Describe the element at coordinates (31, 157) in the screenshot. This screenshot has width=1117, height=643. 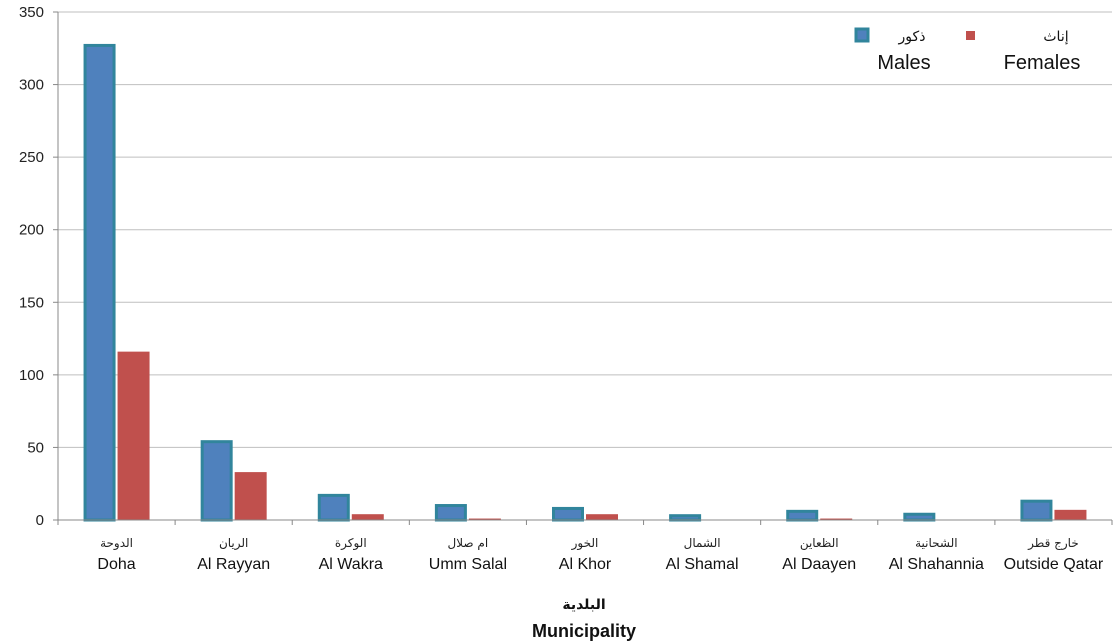
I see `y-tick-label: 250` at that location.